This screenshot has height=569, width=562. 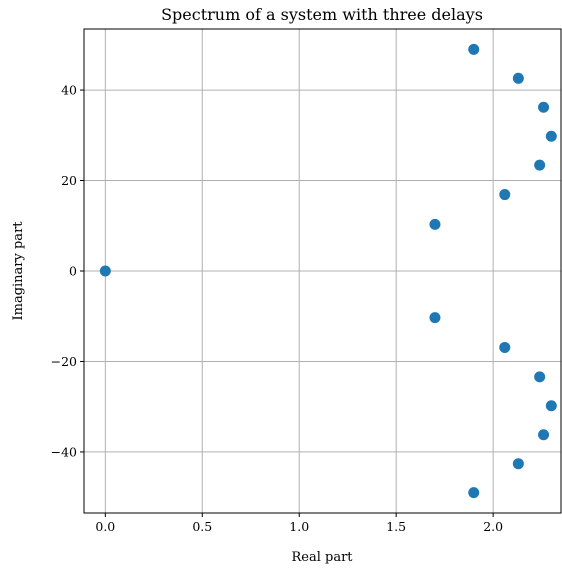 What do you see at coordinates (322, 14) in the screenshot?
I see `chart-title: Spectrum of a system with three delays` at bounding box center [322, 14].